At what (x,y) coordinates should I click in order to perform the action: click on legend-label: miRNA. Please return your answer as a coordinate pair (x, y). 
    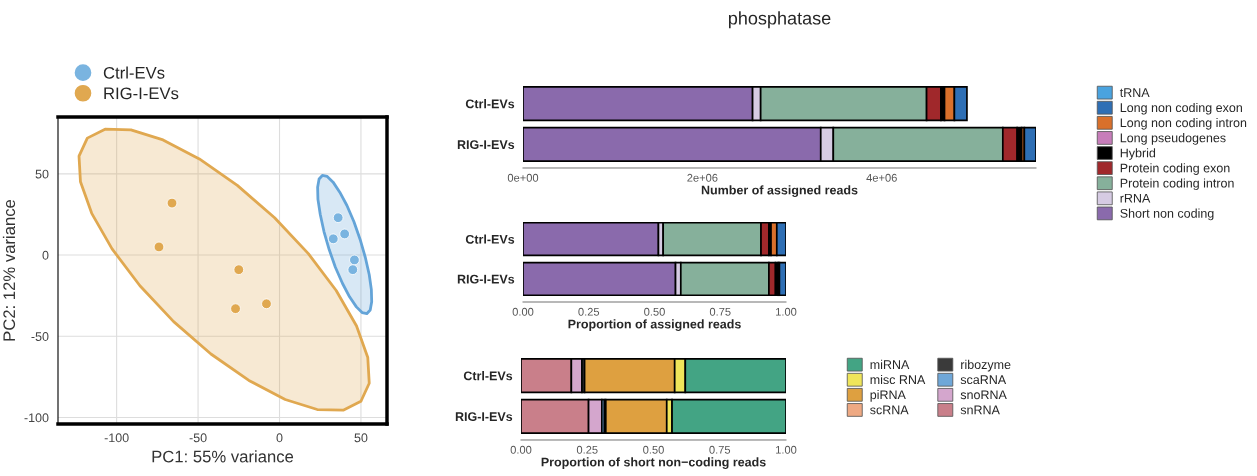
    Looking at the image, I should click on (890, 364).